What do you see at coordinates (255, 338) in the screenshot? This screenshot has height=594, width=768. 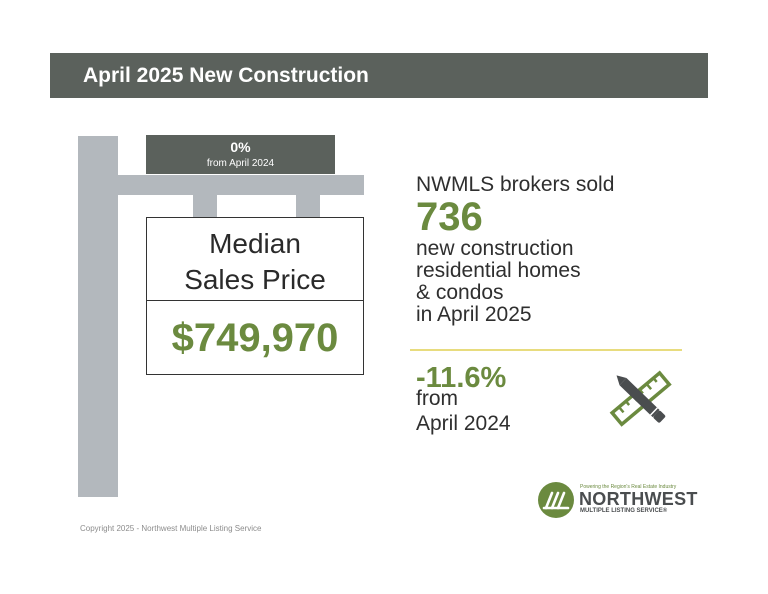 I see `median-price-value: $749,970` at bounding box center [255, 338].